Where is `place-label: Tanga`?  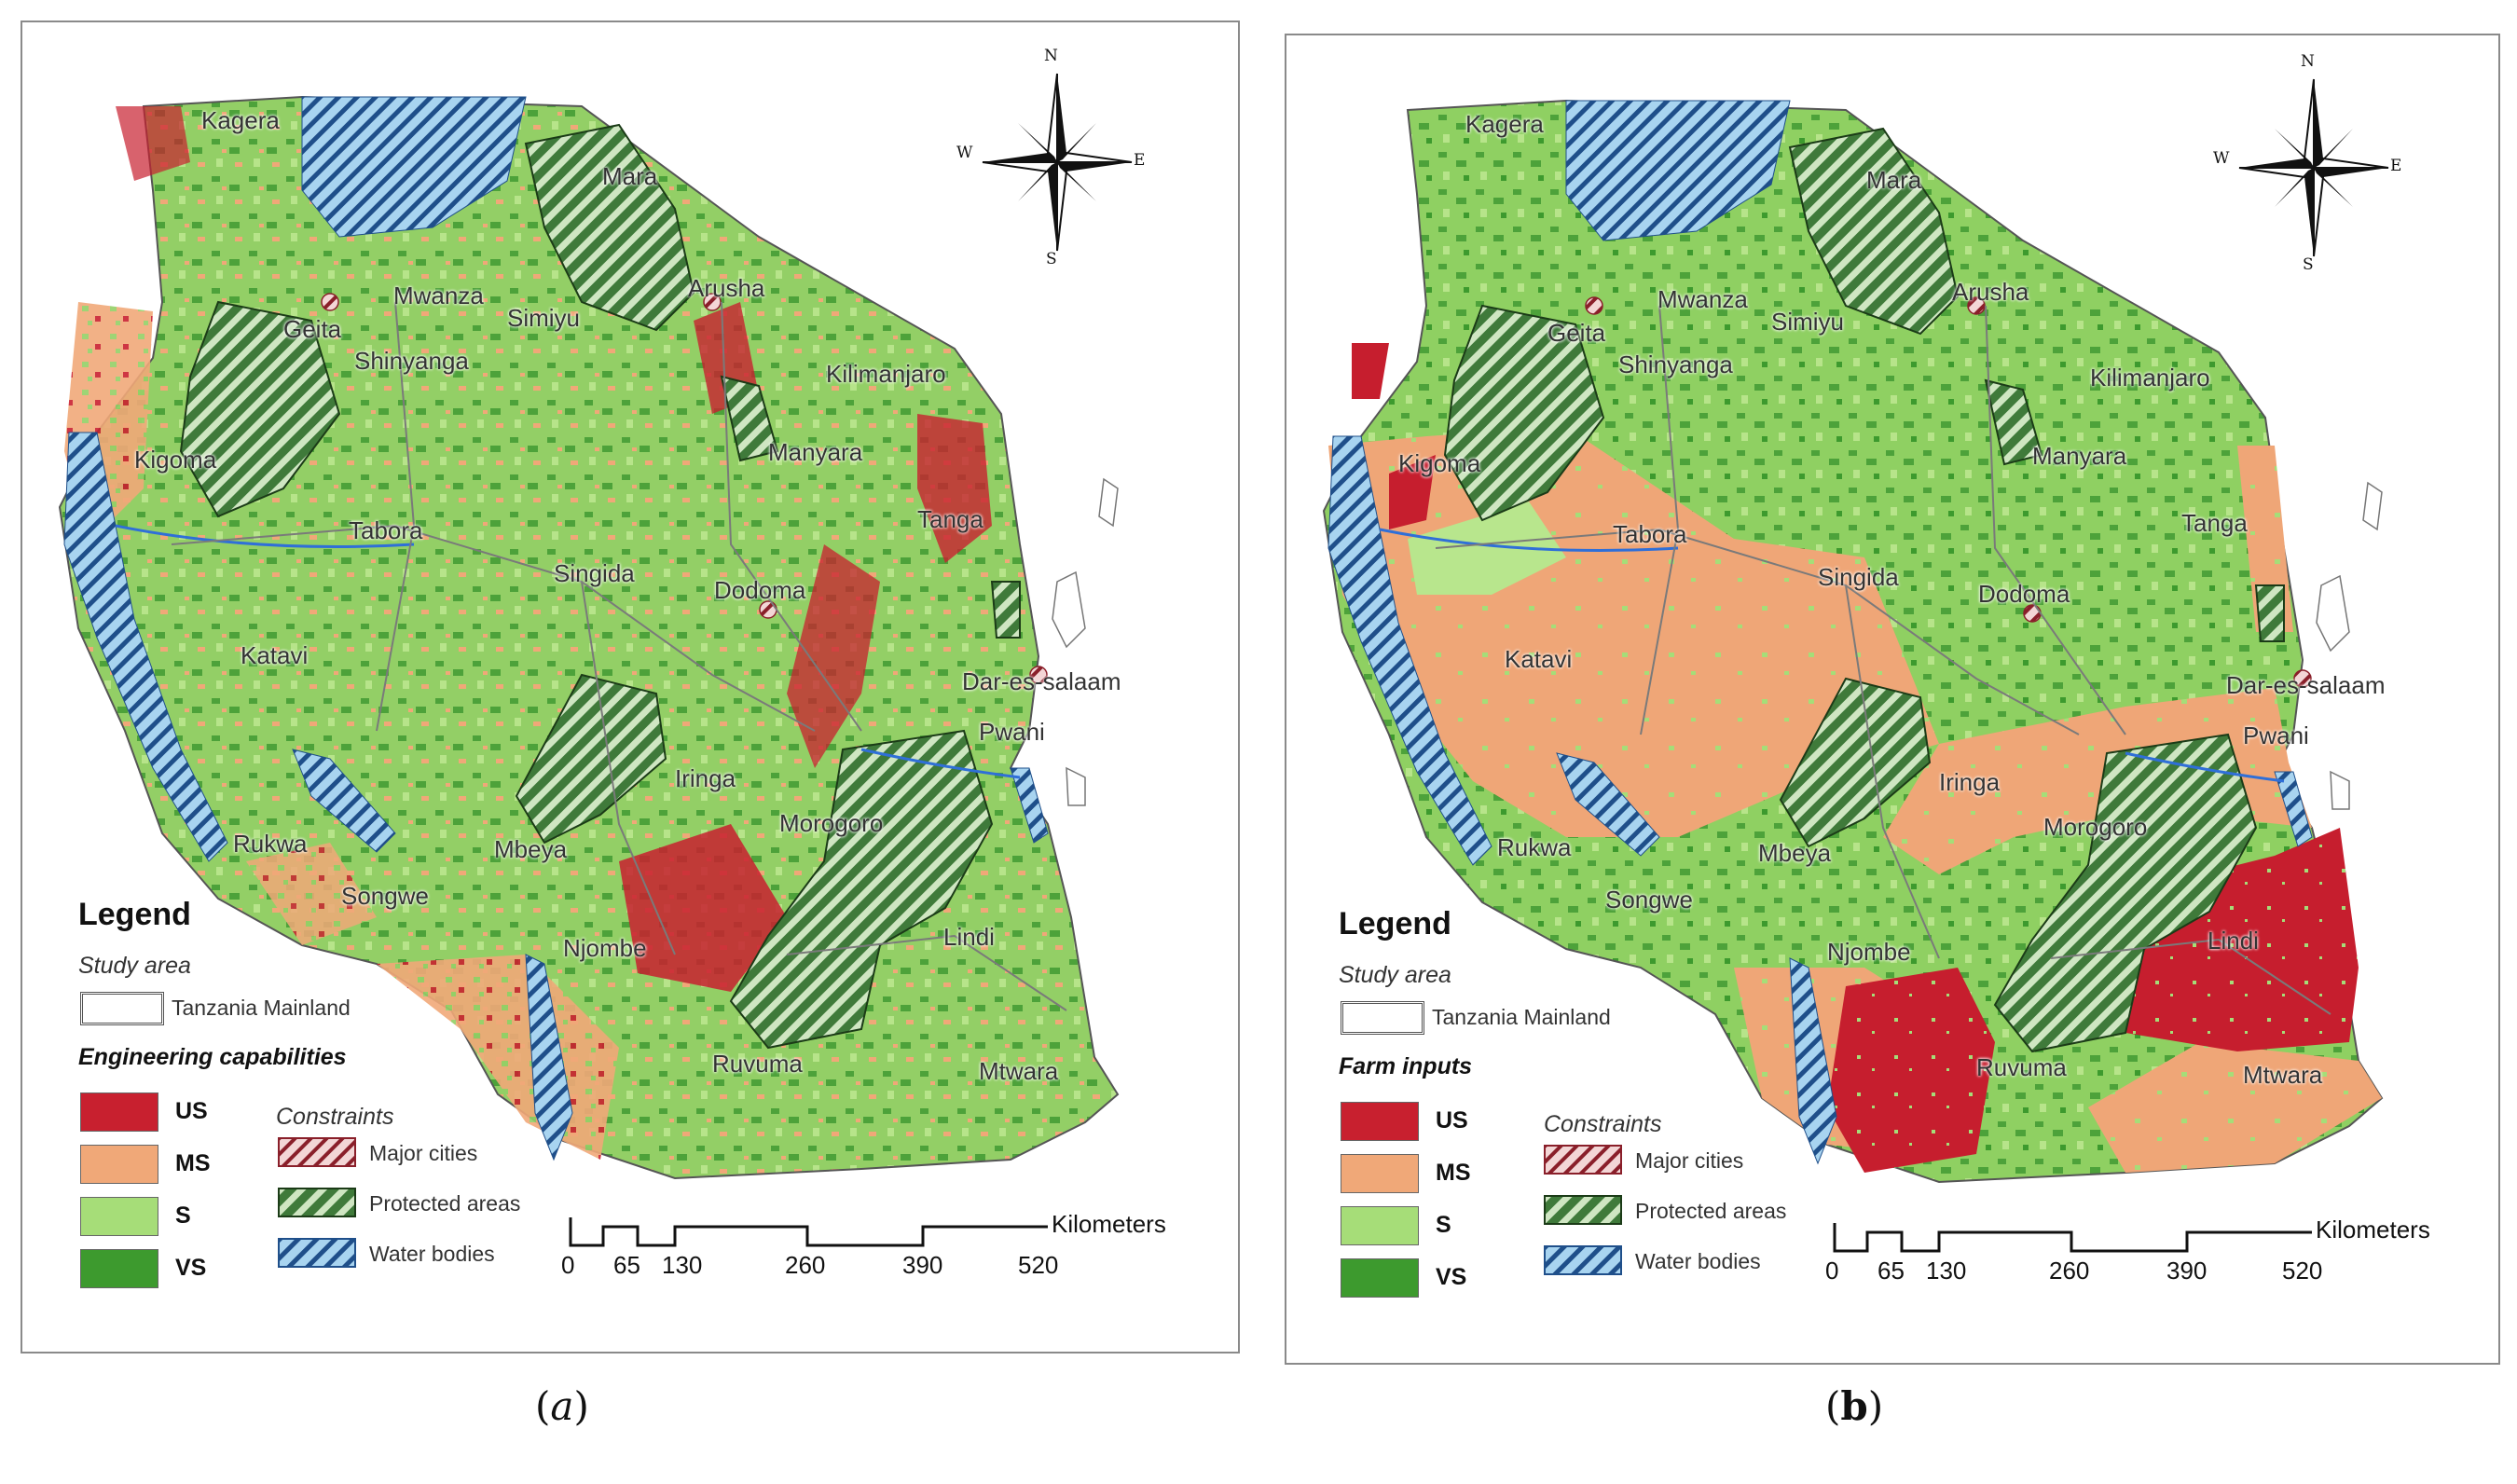
place-label: Tanga is located at coordinates (950, 519).